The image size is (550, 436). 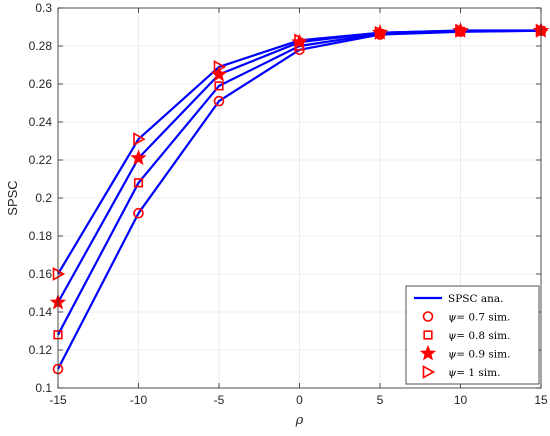 I want to click on y-axis-label: SPSC, so click(x=12, y=197).